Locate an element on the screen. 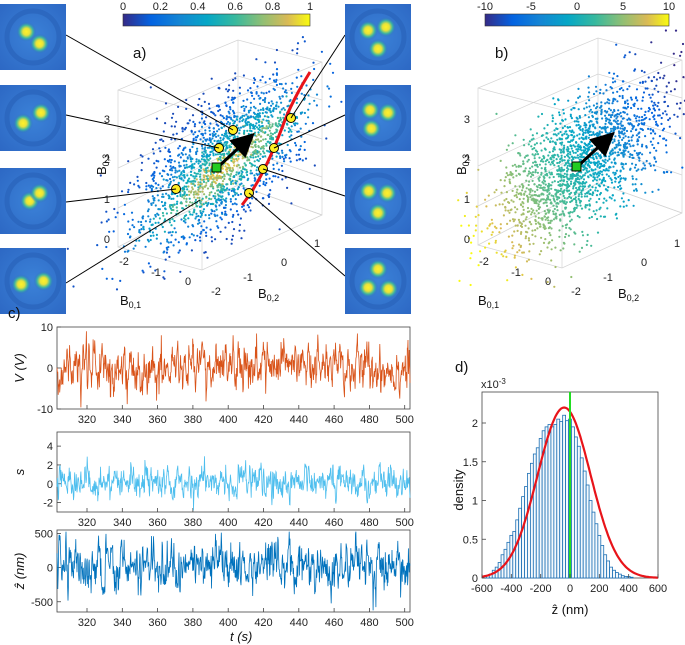  axis-a-z-tick: 0 is located at coordinates (107, 240).